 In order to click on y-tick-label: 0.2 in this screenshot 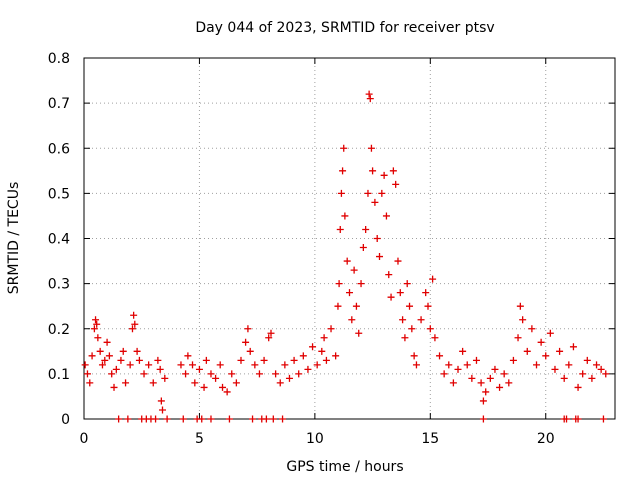, I will do `click(59, 330)`.